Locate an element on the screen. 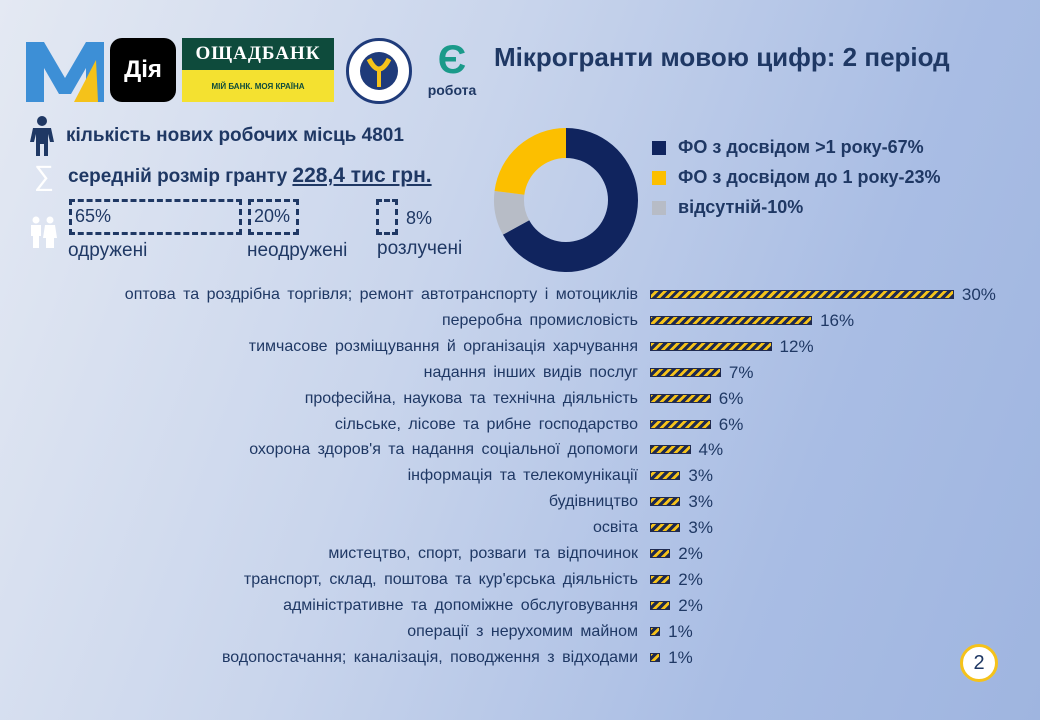 The height and width of the screenshot is (720, 1040). diia-logo: Дія is located at coordinates (143, 70).